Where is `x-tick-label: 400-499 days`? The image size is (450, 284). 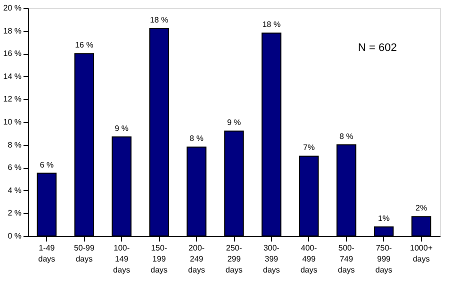 x-tick-label: 400-499 days is located at coordinates (309, 259).